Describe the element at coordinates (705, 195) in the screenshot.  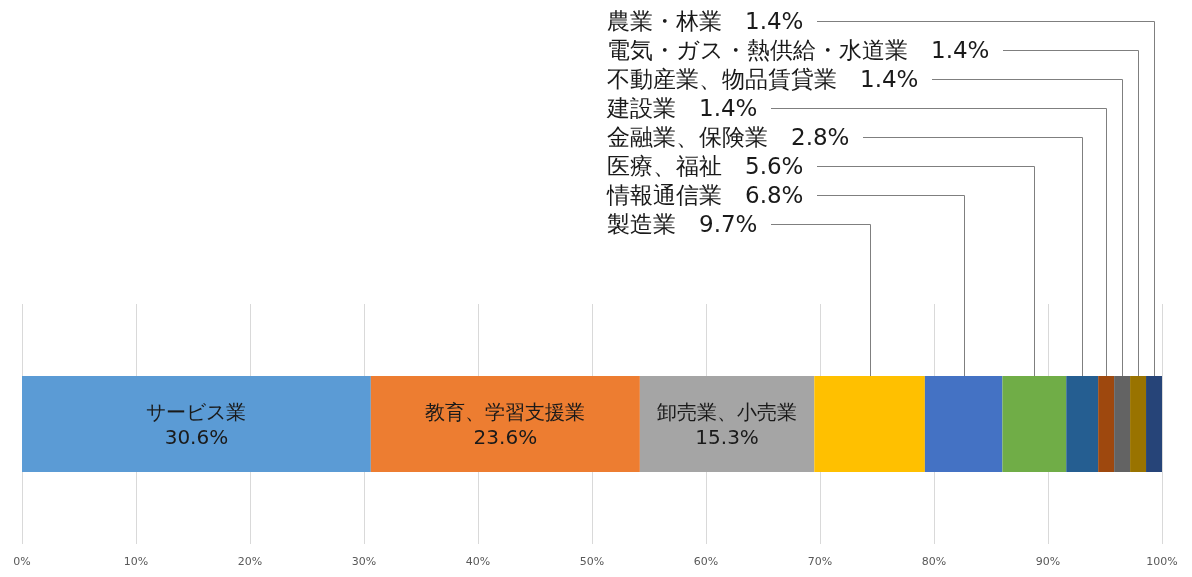
I see `text: 情報通信業 6.8%` at that location.